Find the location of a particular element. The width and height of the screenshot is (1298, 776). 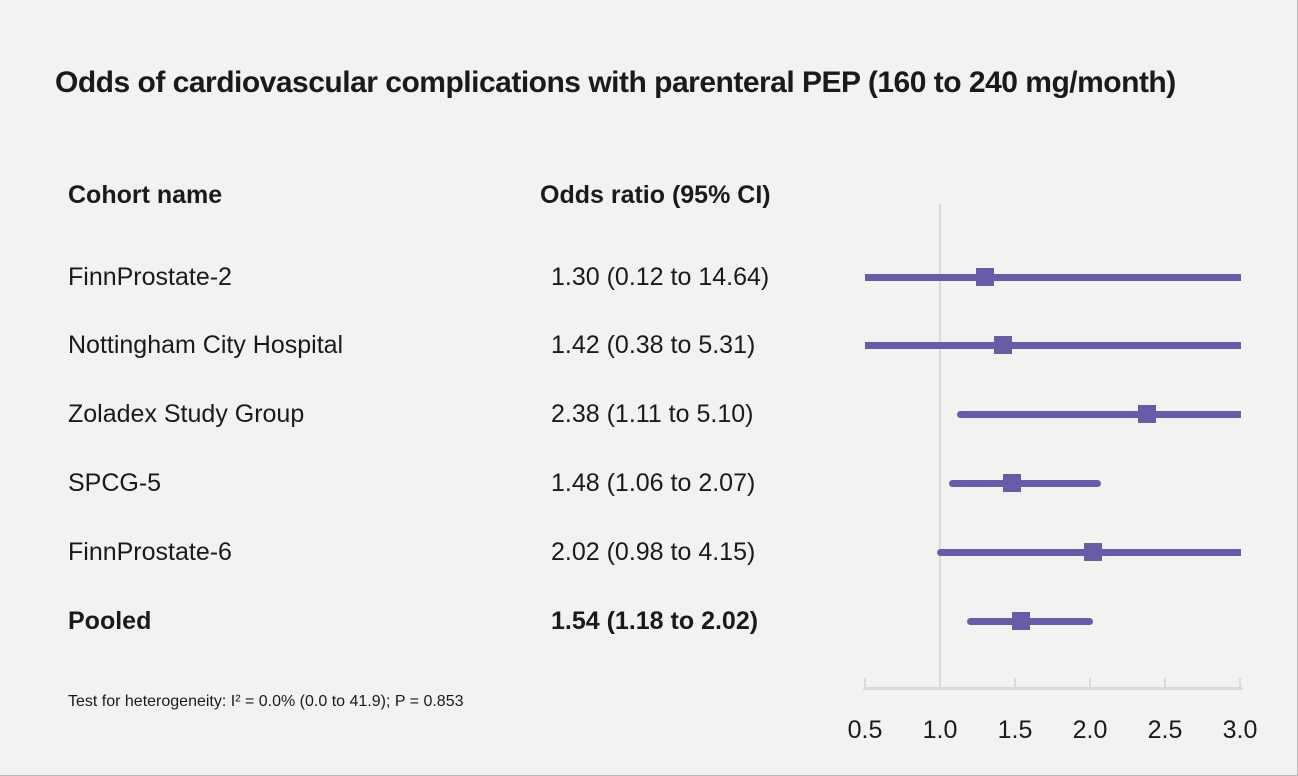

odds-ratio-value: 1.30 (0.12 to 14.64) is located at coordinates (660, 277).